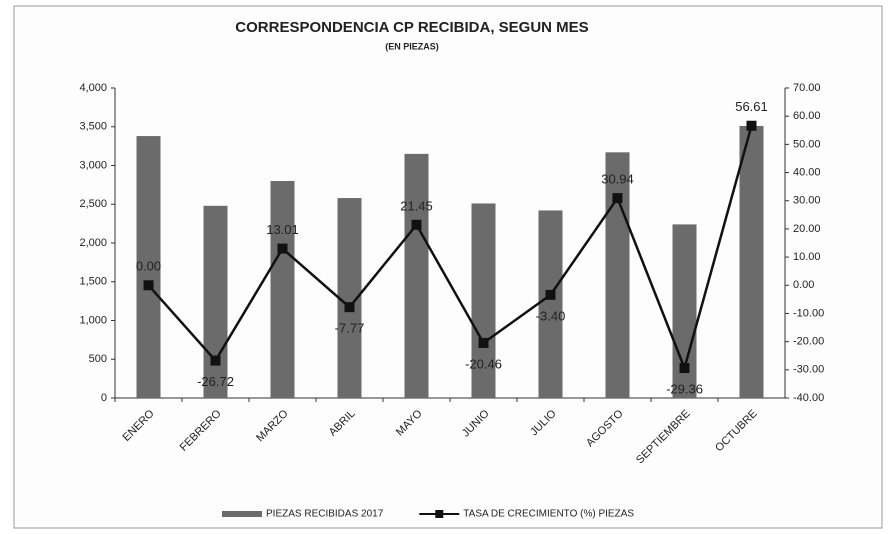  I want to click on data-label: 0.00, so click(148, 266).